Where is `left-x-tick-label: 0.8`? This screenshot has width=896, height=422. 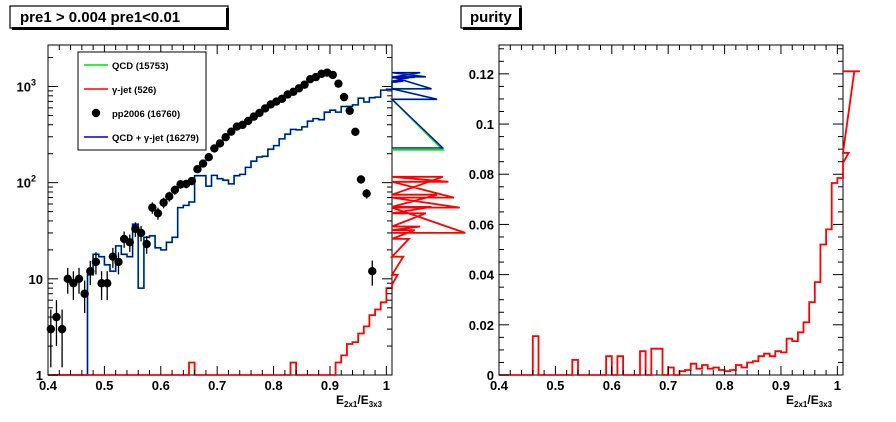 left-x-tick-label: 0.8 is located at coordinates (274, 385).